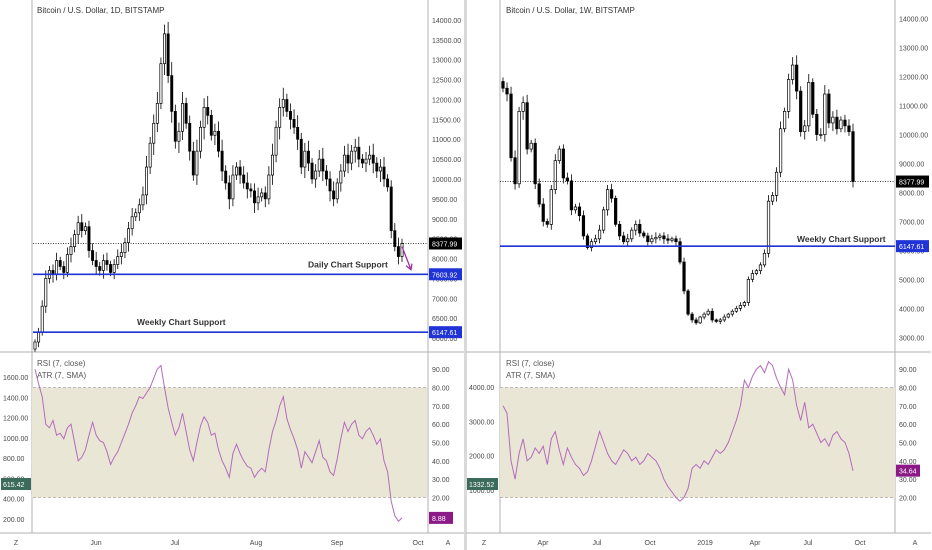  Describe the element at coordinates (446, 120) in the screenshot. I see `price-tick-label: 11500.00` at that location.